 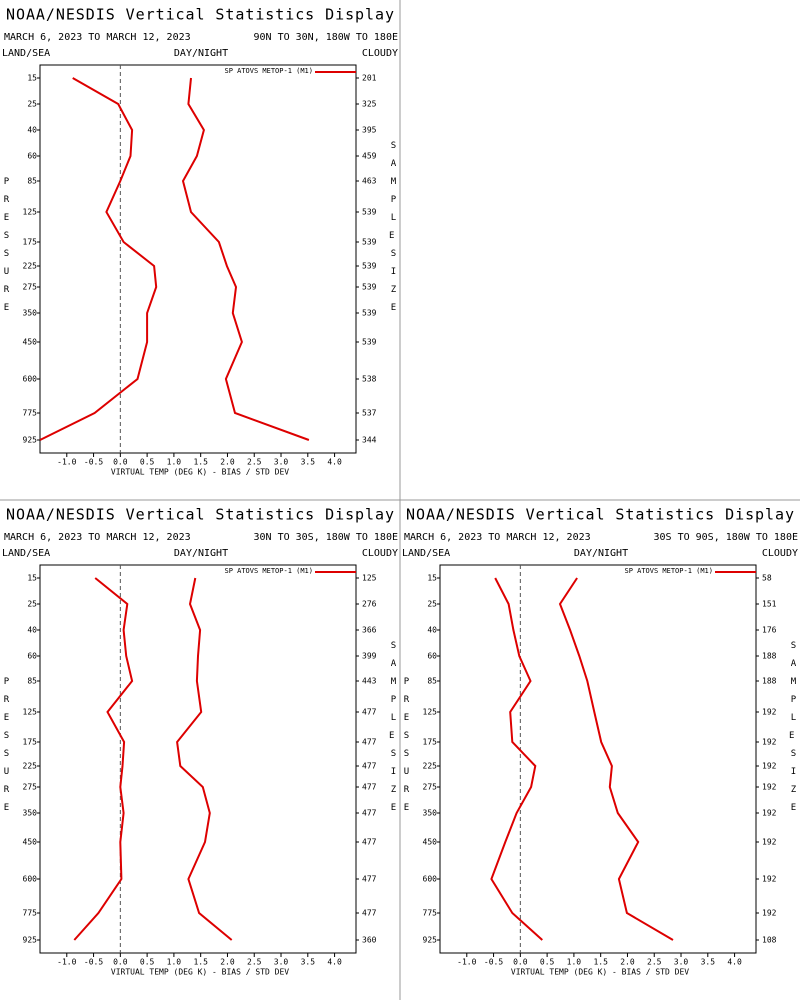 I want to click on sample-size: 125, so click(x=369, y=578).